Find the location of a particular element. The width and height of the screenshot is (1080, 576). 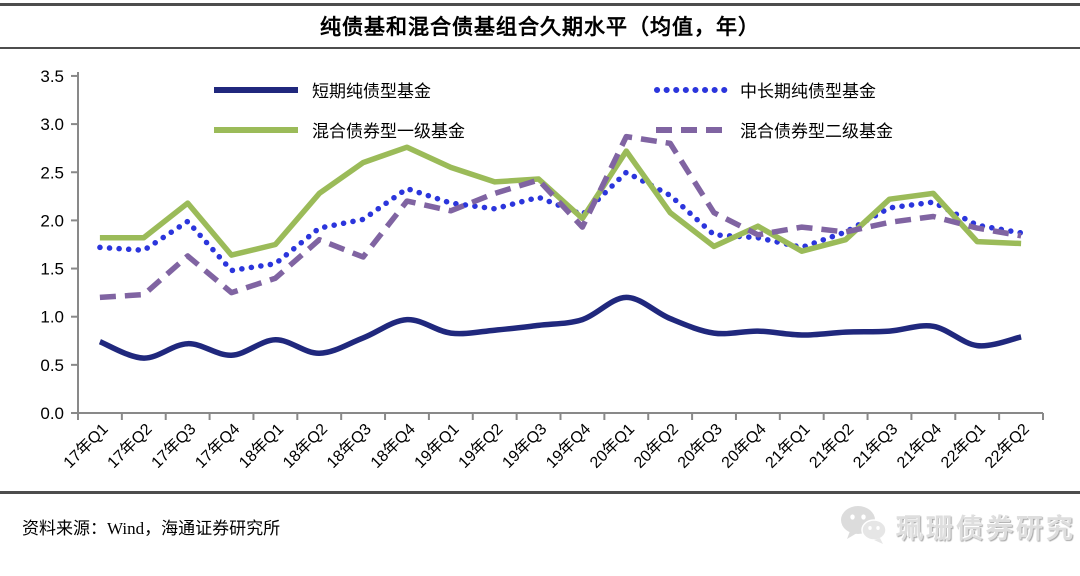

x-axis-label: 21年Q1 is located at coordinates (788, 446).